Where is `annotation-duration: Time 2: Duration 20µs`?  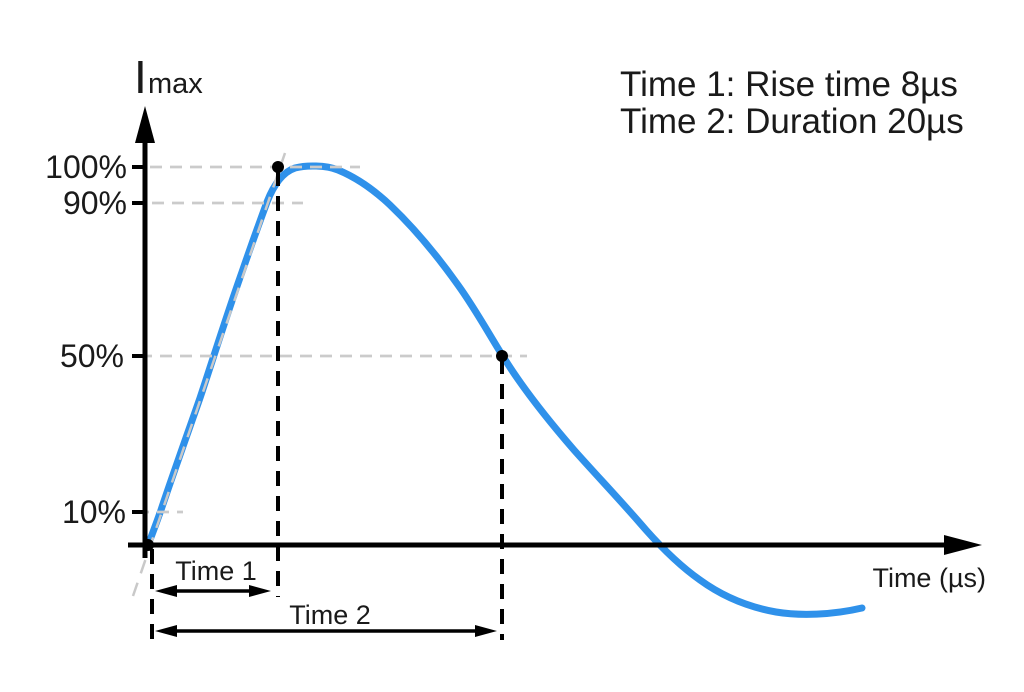
annotation-duration: Time 2: Duration 20µs is located at coordinates (792, 121).